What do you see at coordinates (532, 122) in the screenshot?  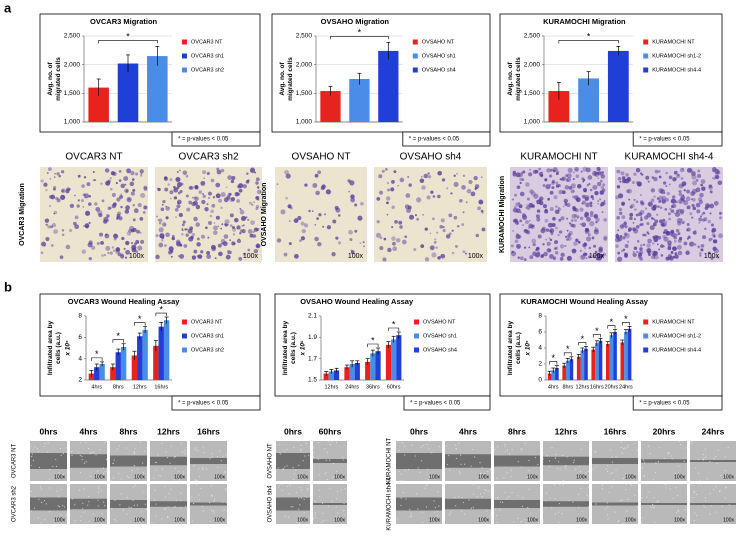 I see `y-tick-label: 1,000` at bounding box center [532, 122].